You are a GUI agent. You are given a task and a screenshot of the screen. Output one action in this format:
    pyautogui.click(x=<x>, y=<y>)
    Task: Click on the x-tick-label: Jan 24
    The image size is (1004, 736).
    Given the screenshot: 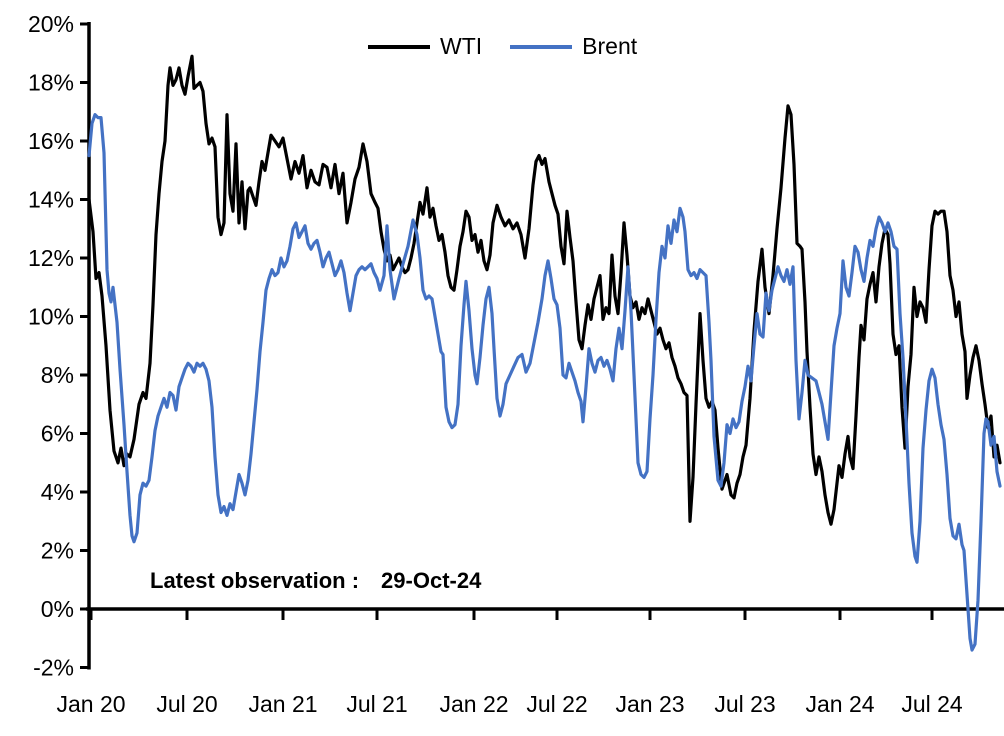 What is the action you would take?
    pyautogui.click(x=839, y=704)
    